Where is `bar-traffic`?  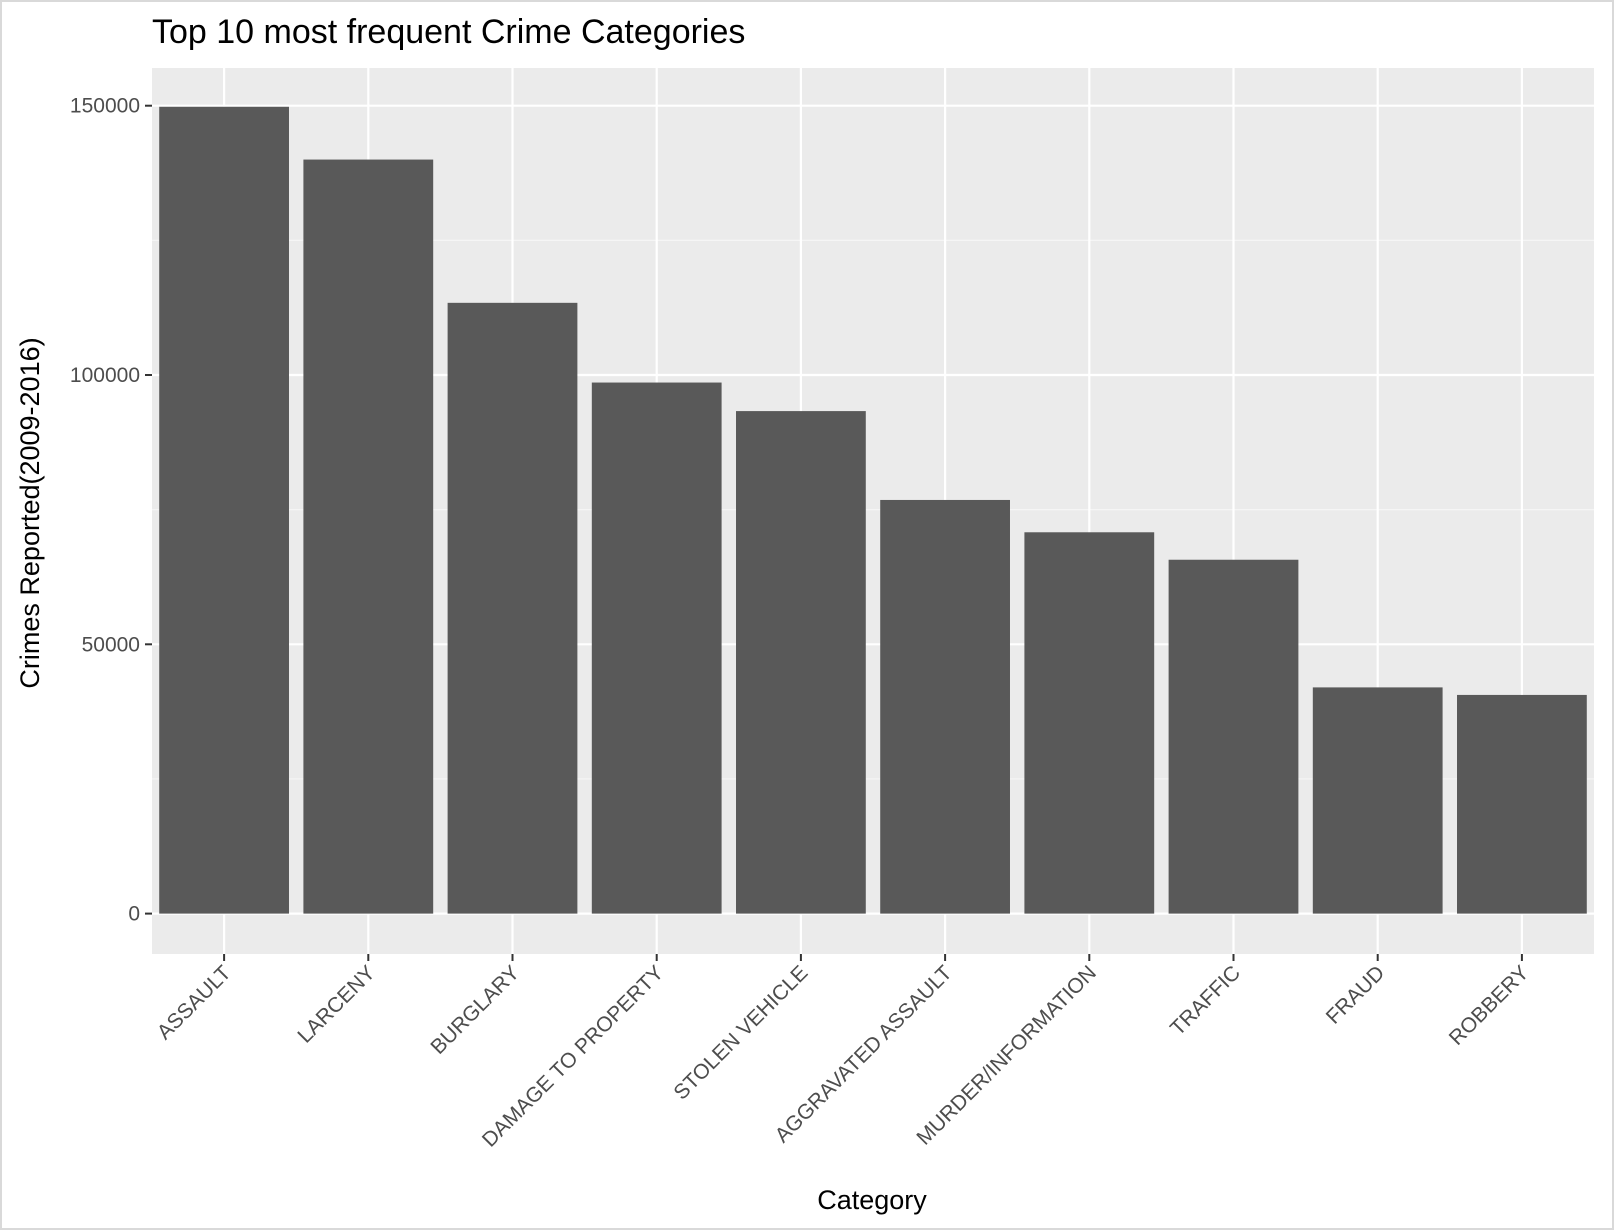
bar-traffic is located at coordinates (1233, 736).